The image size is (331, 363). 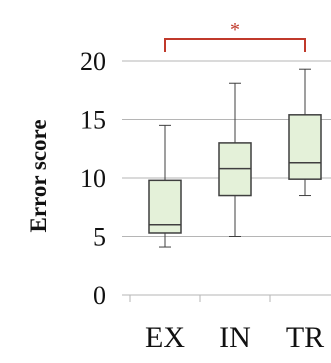 I want to click on y-tick-label-10: 10, so click(x=93, y=178).